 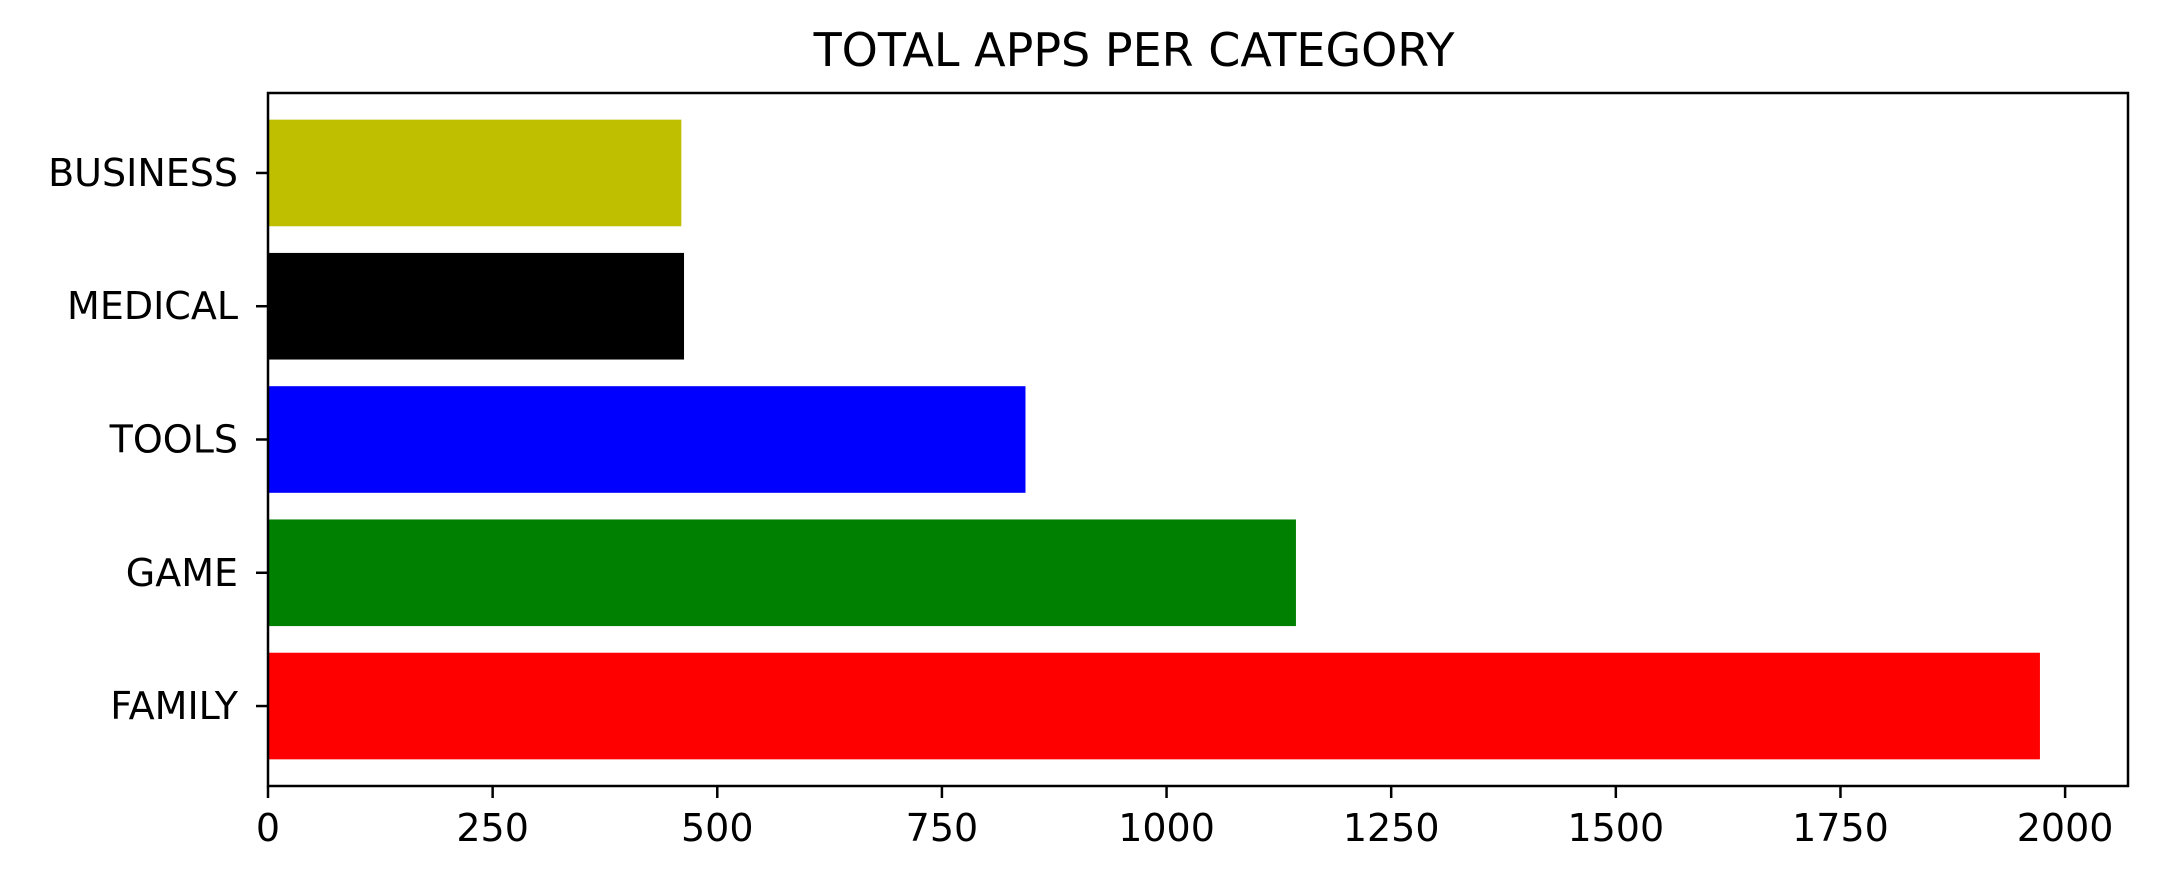 What do you see at coordinates (152, 306) in the screenshot?
I see `y-tick-label-medical: MEDICAL` at bounding box center [152, 306].